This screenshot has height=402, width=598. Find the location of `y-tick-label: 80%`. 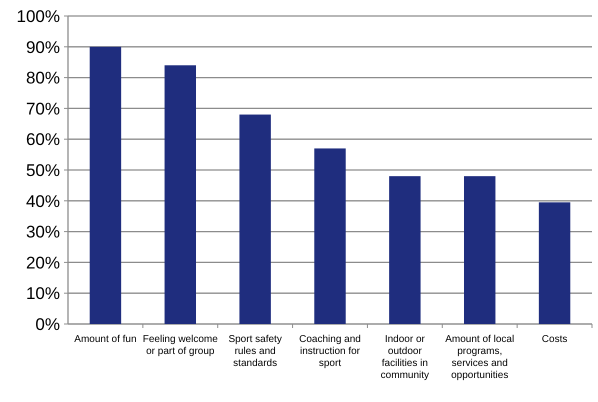

y-tick-label: 80% is located at coordinates (43, 78).